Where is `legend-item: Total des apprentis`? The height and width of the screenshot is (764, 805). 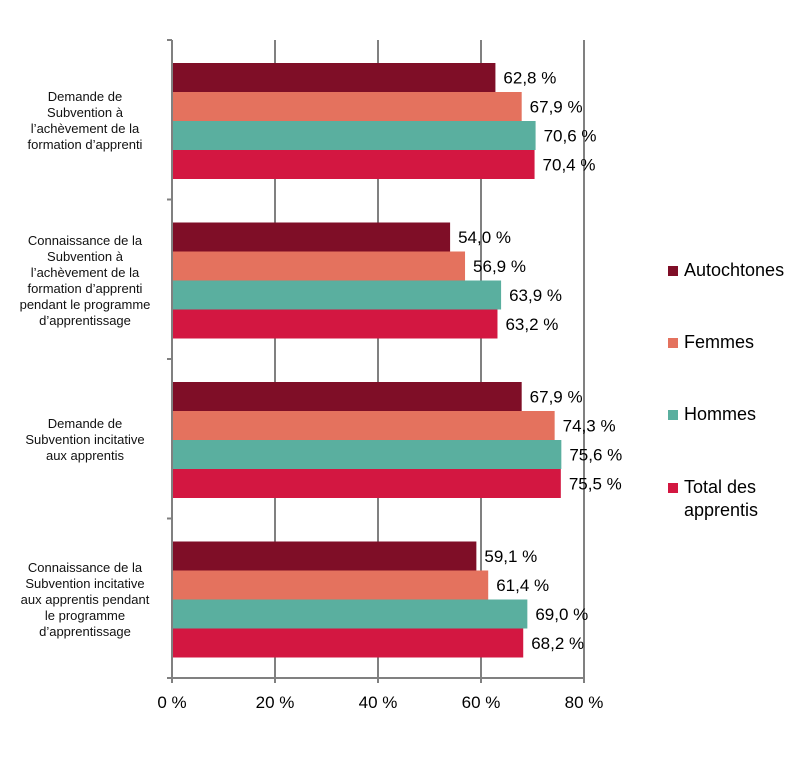
legend-item: Total des apprentis is located at coordinates (713, 499).